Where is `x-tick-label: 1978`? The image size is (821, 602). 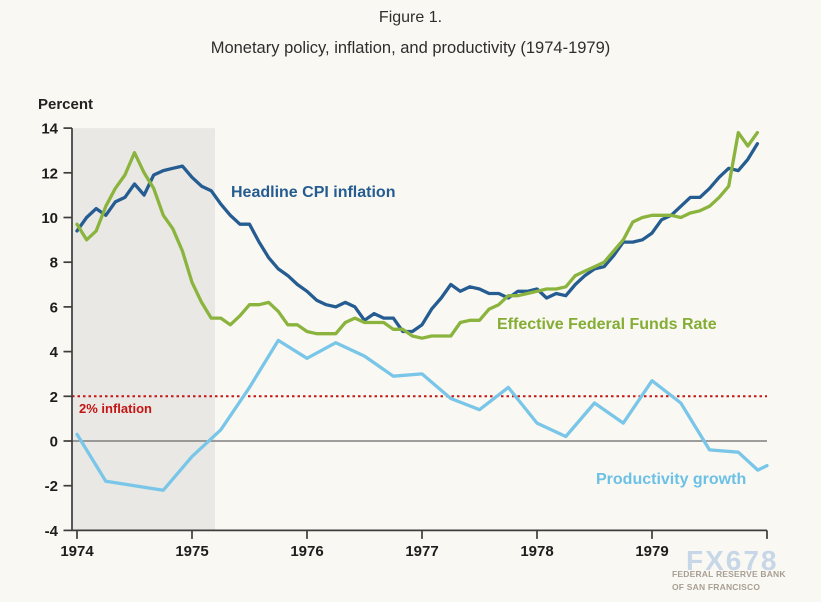 x-tick-label: 1978 is located at coordinates (536, 551).